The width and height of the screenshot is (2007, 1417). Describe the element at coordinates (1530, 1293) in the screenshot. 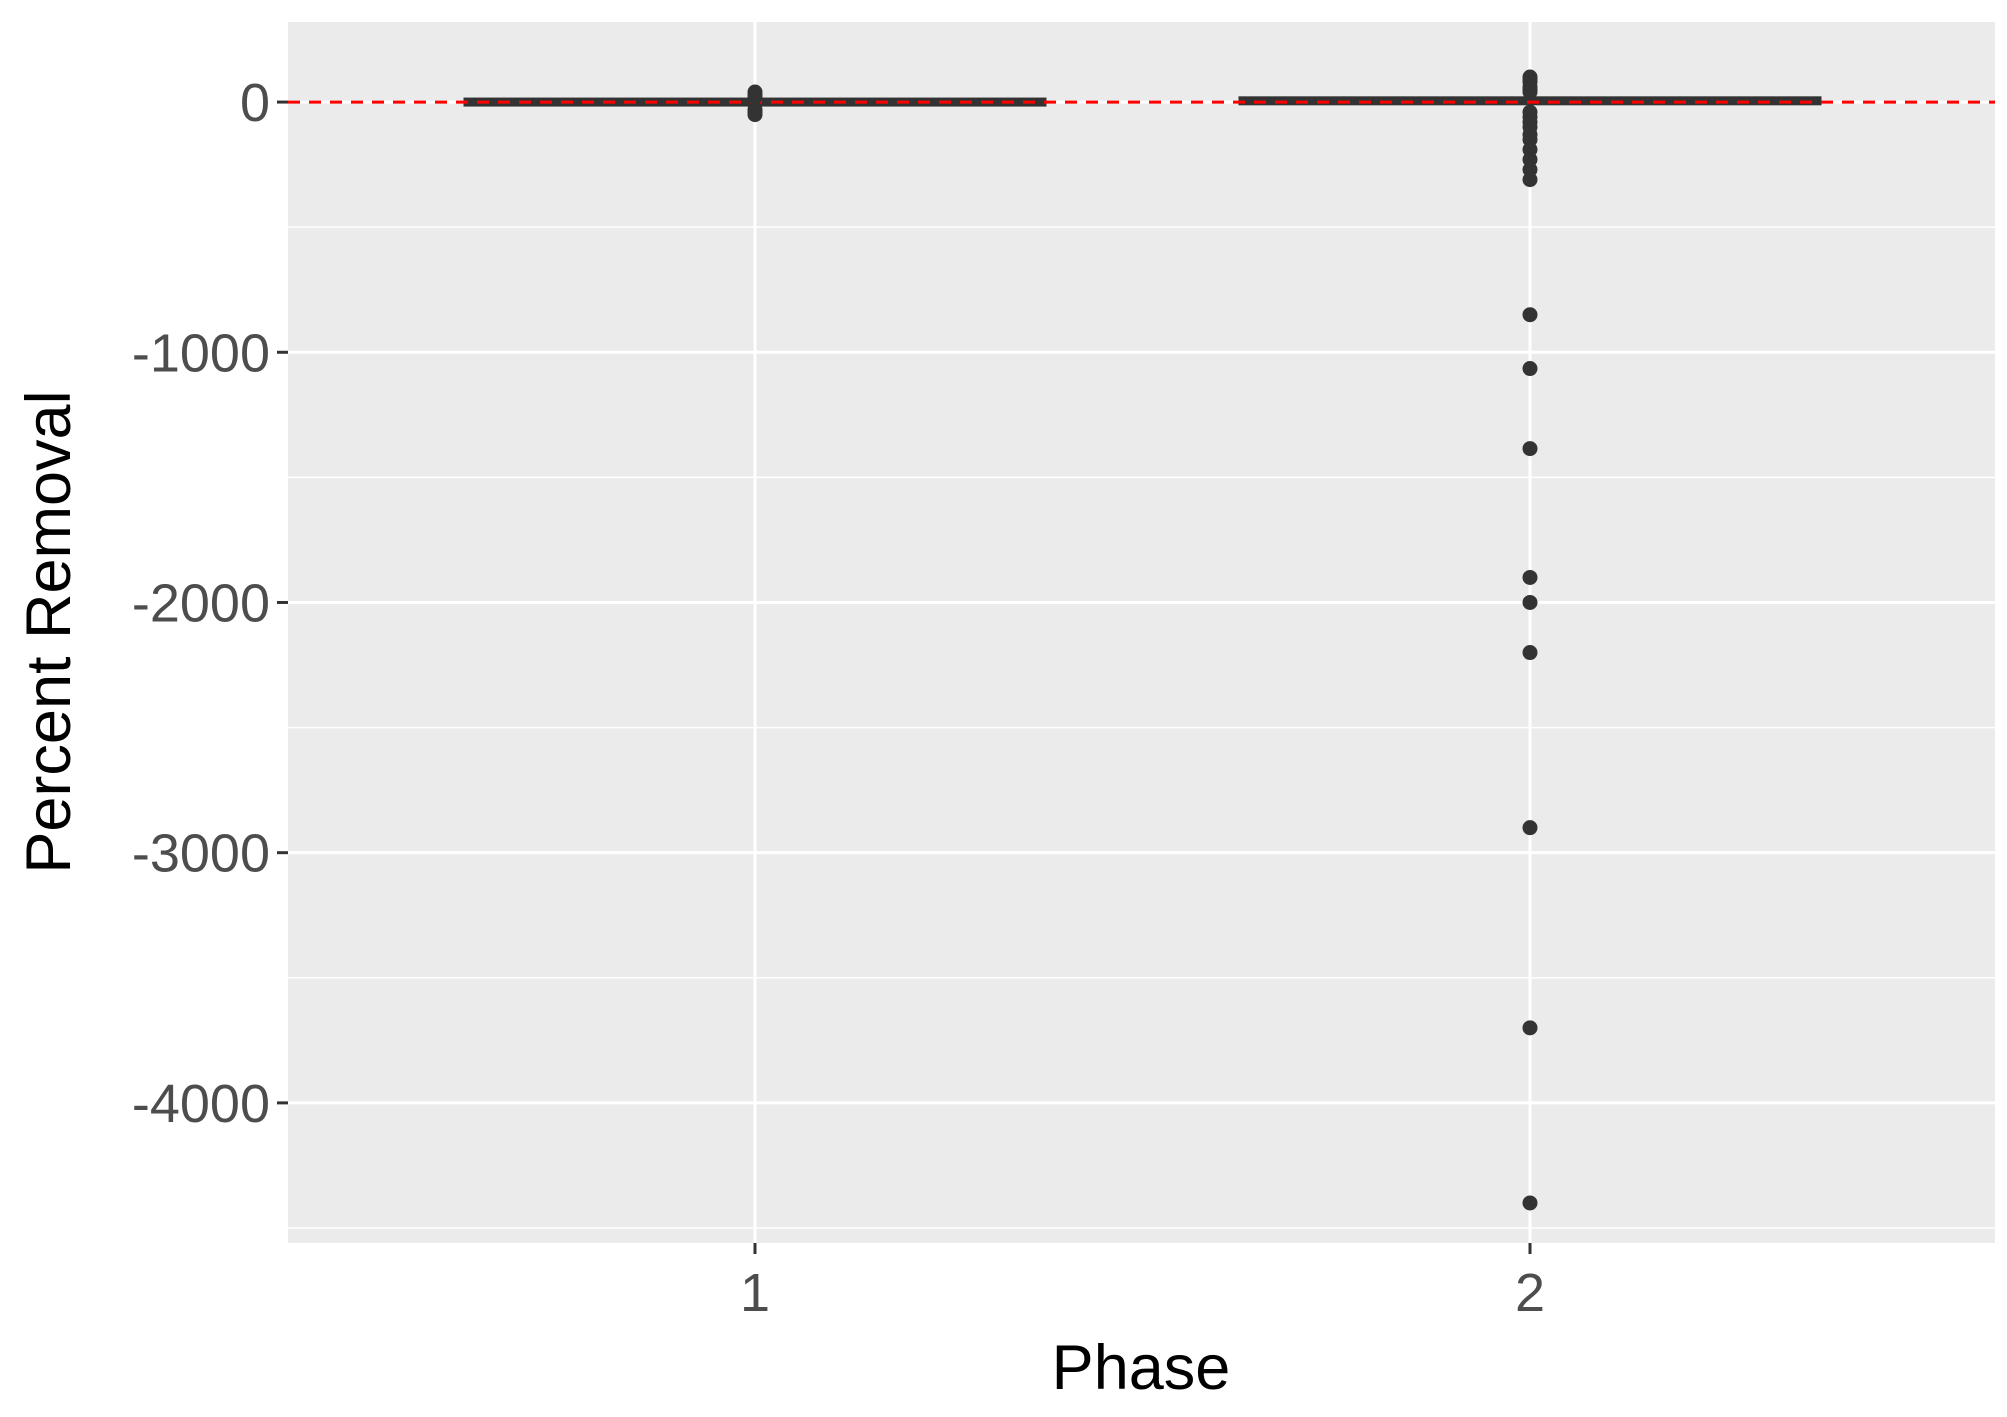

I see `x-tick-label: 2` at that location.